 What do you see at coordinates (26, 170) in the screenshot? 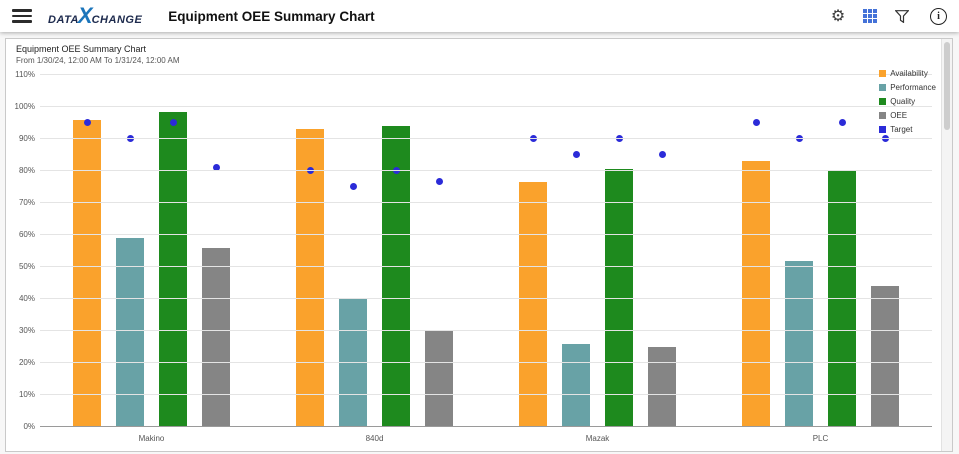
I see `y-tick-label: 80%` at bounding box center [26, 170].